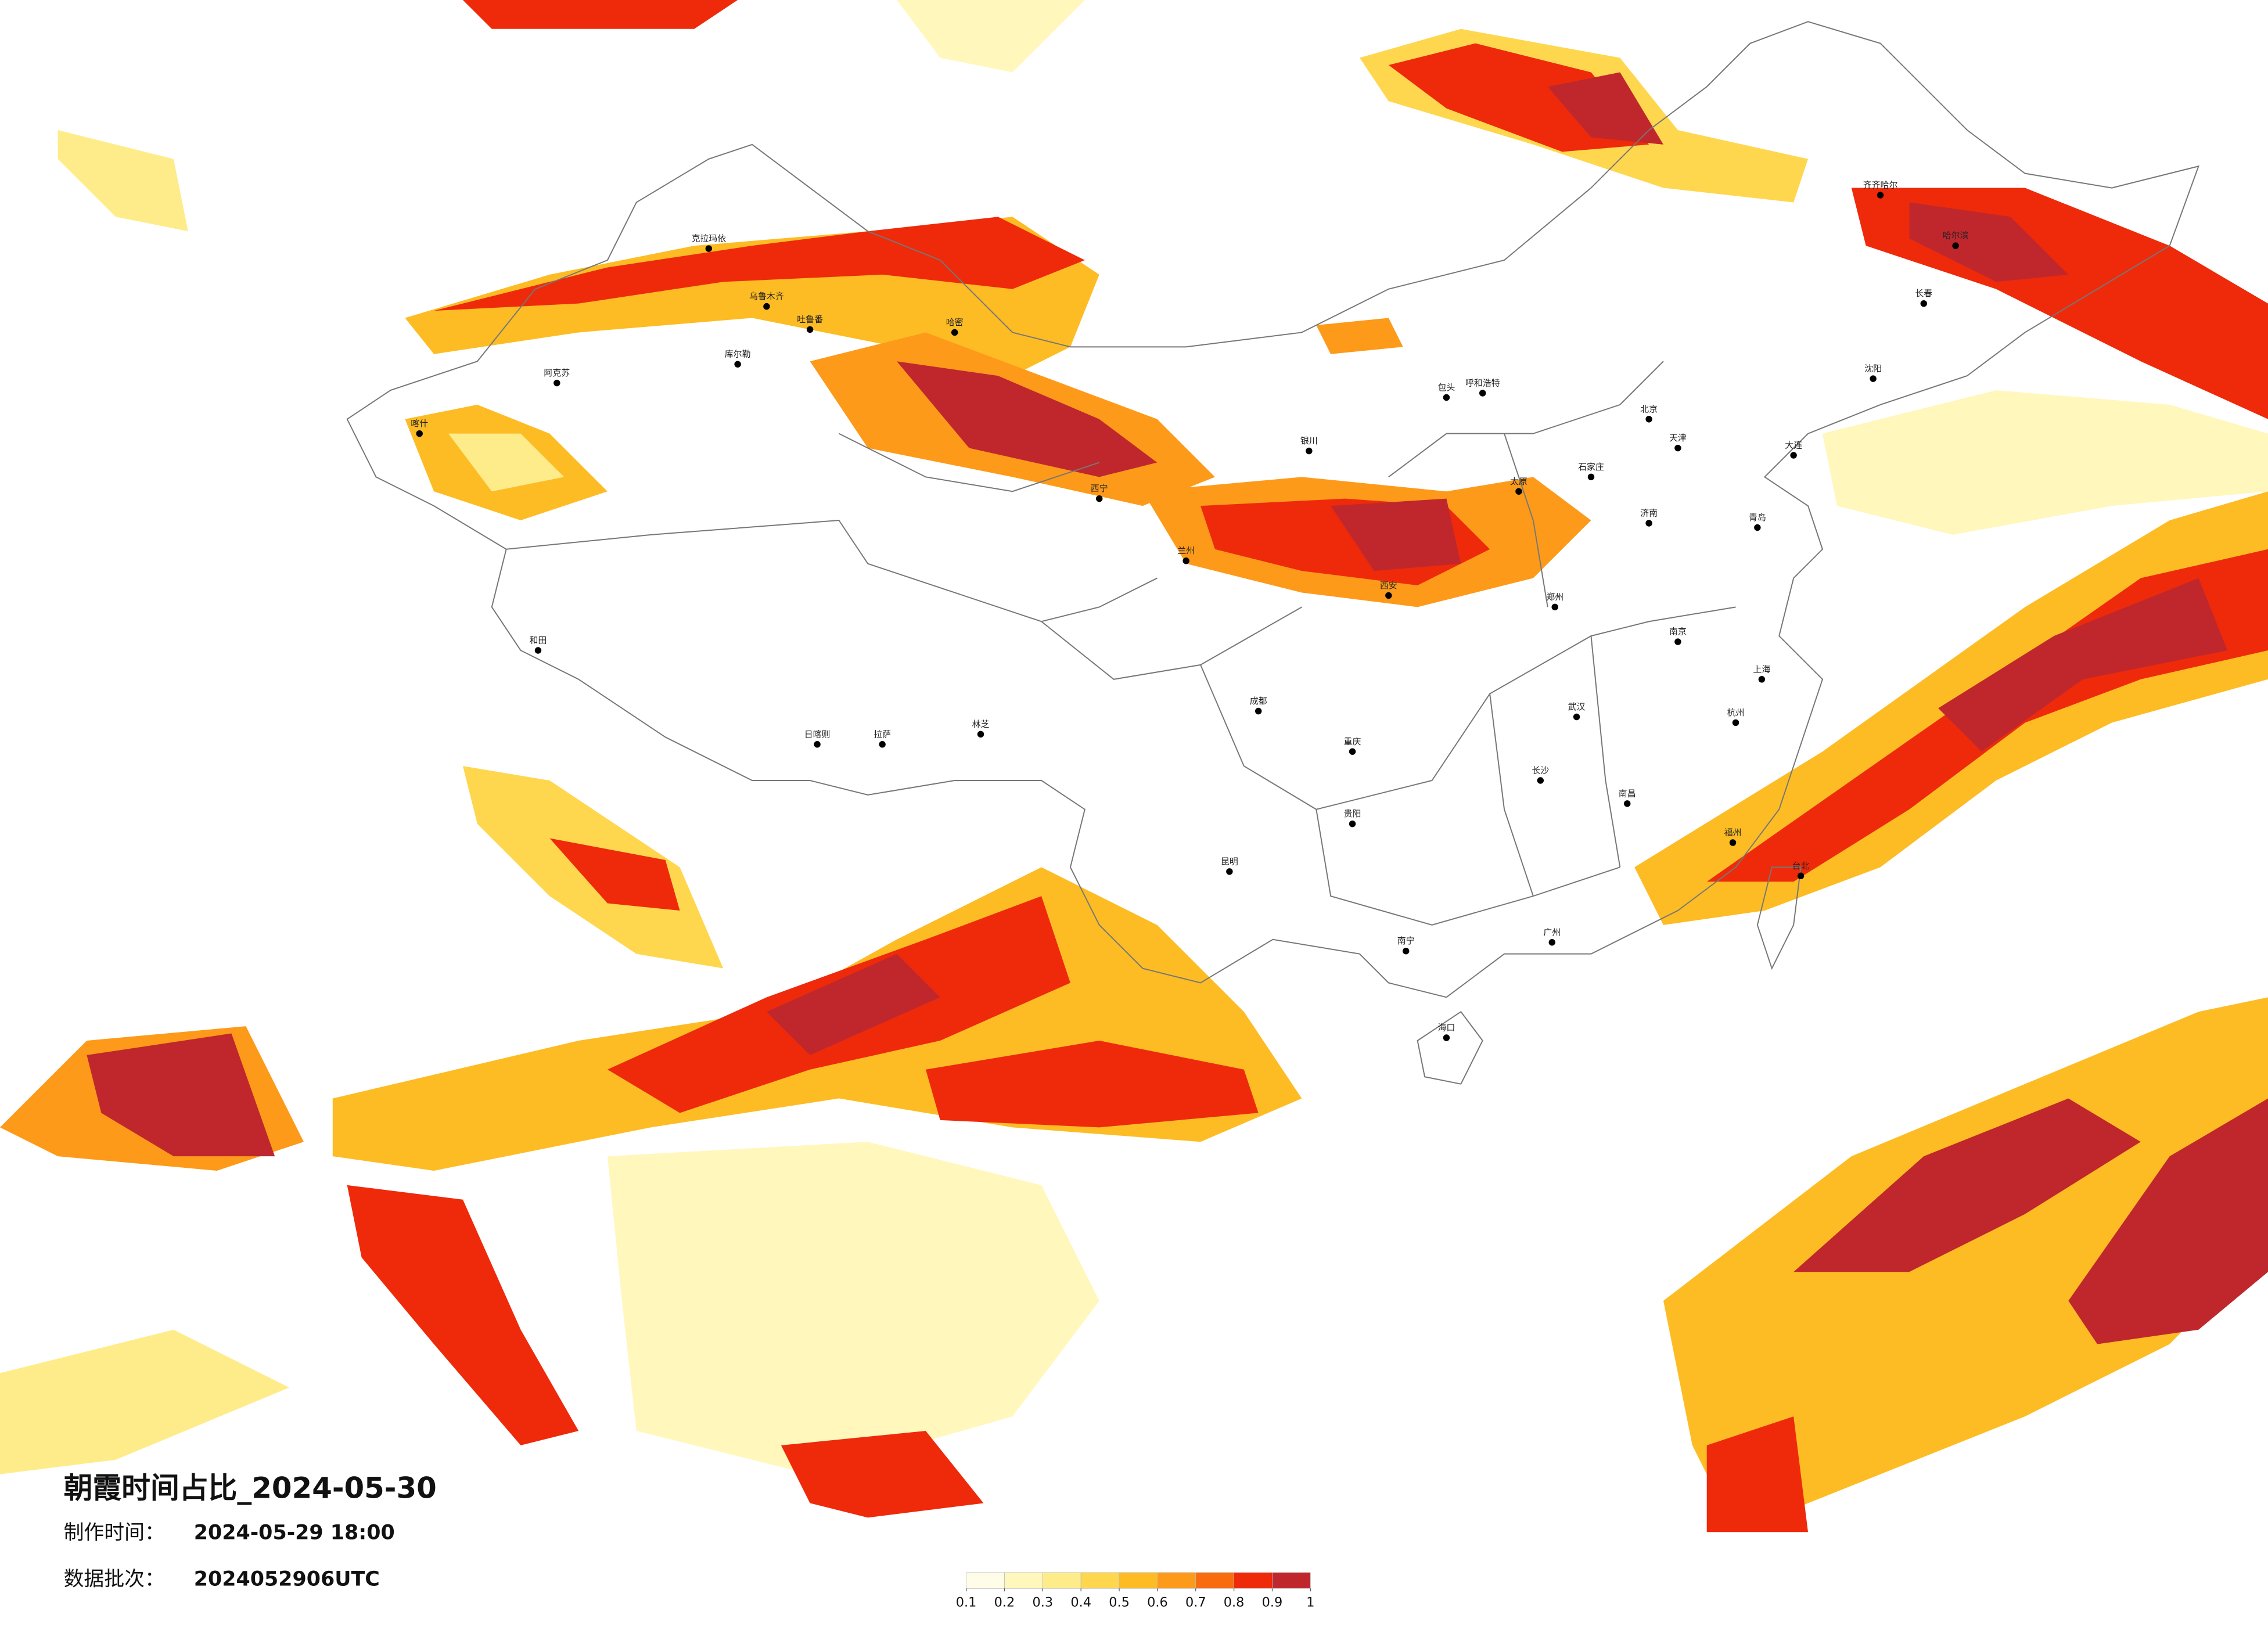  Describe the element at coordinates (810, 319) in the screenshot. I see `city-label: 吐鲁番` at that location.